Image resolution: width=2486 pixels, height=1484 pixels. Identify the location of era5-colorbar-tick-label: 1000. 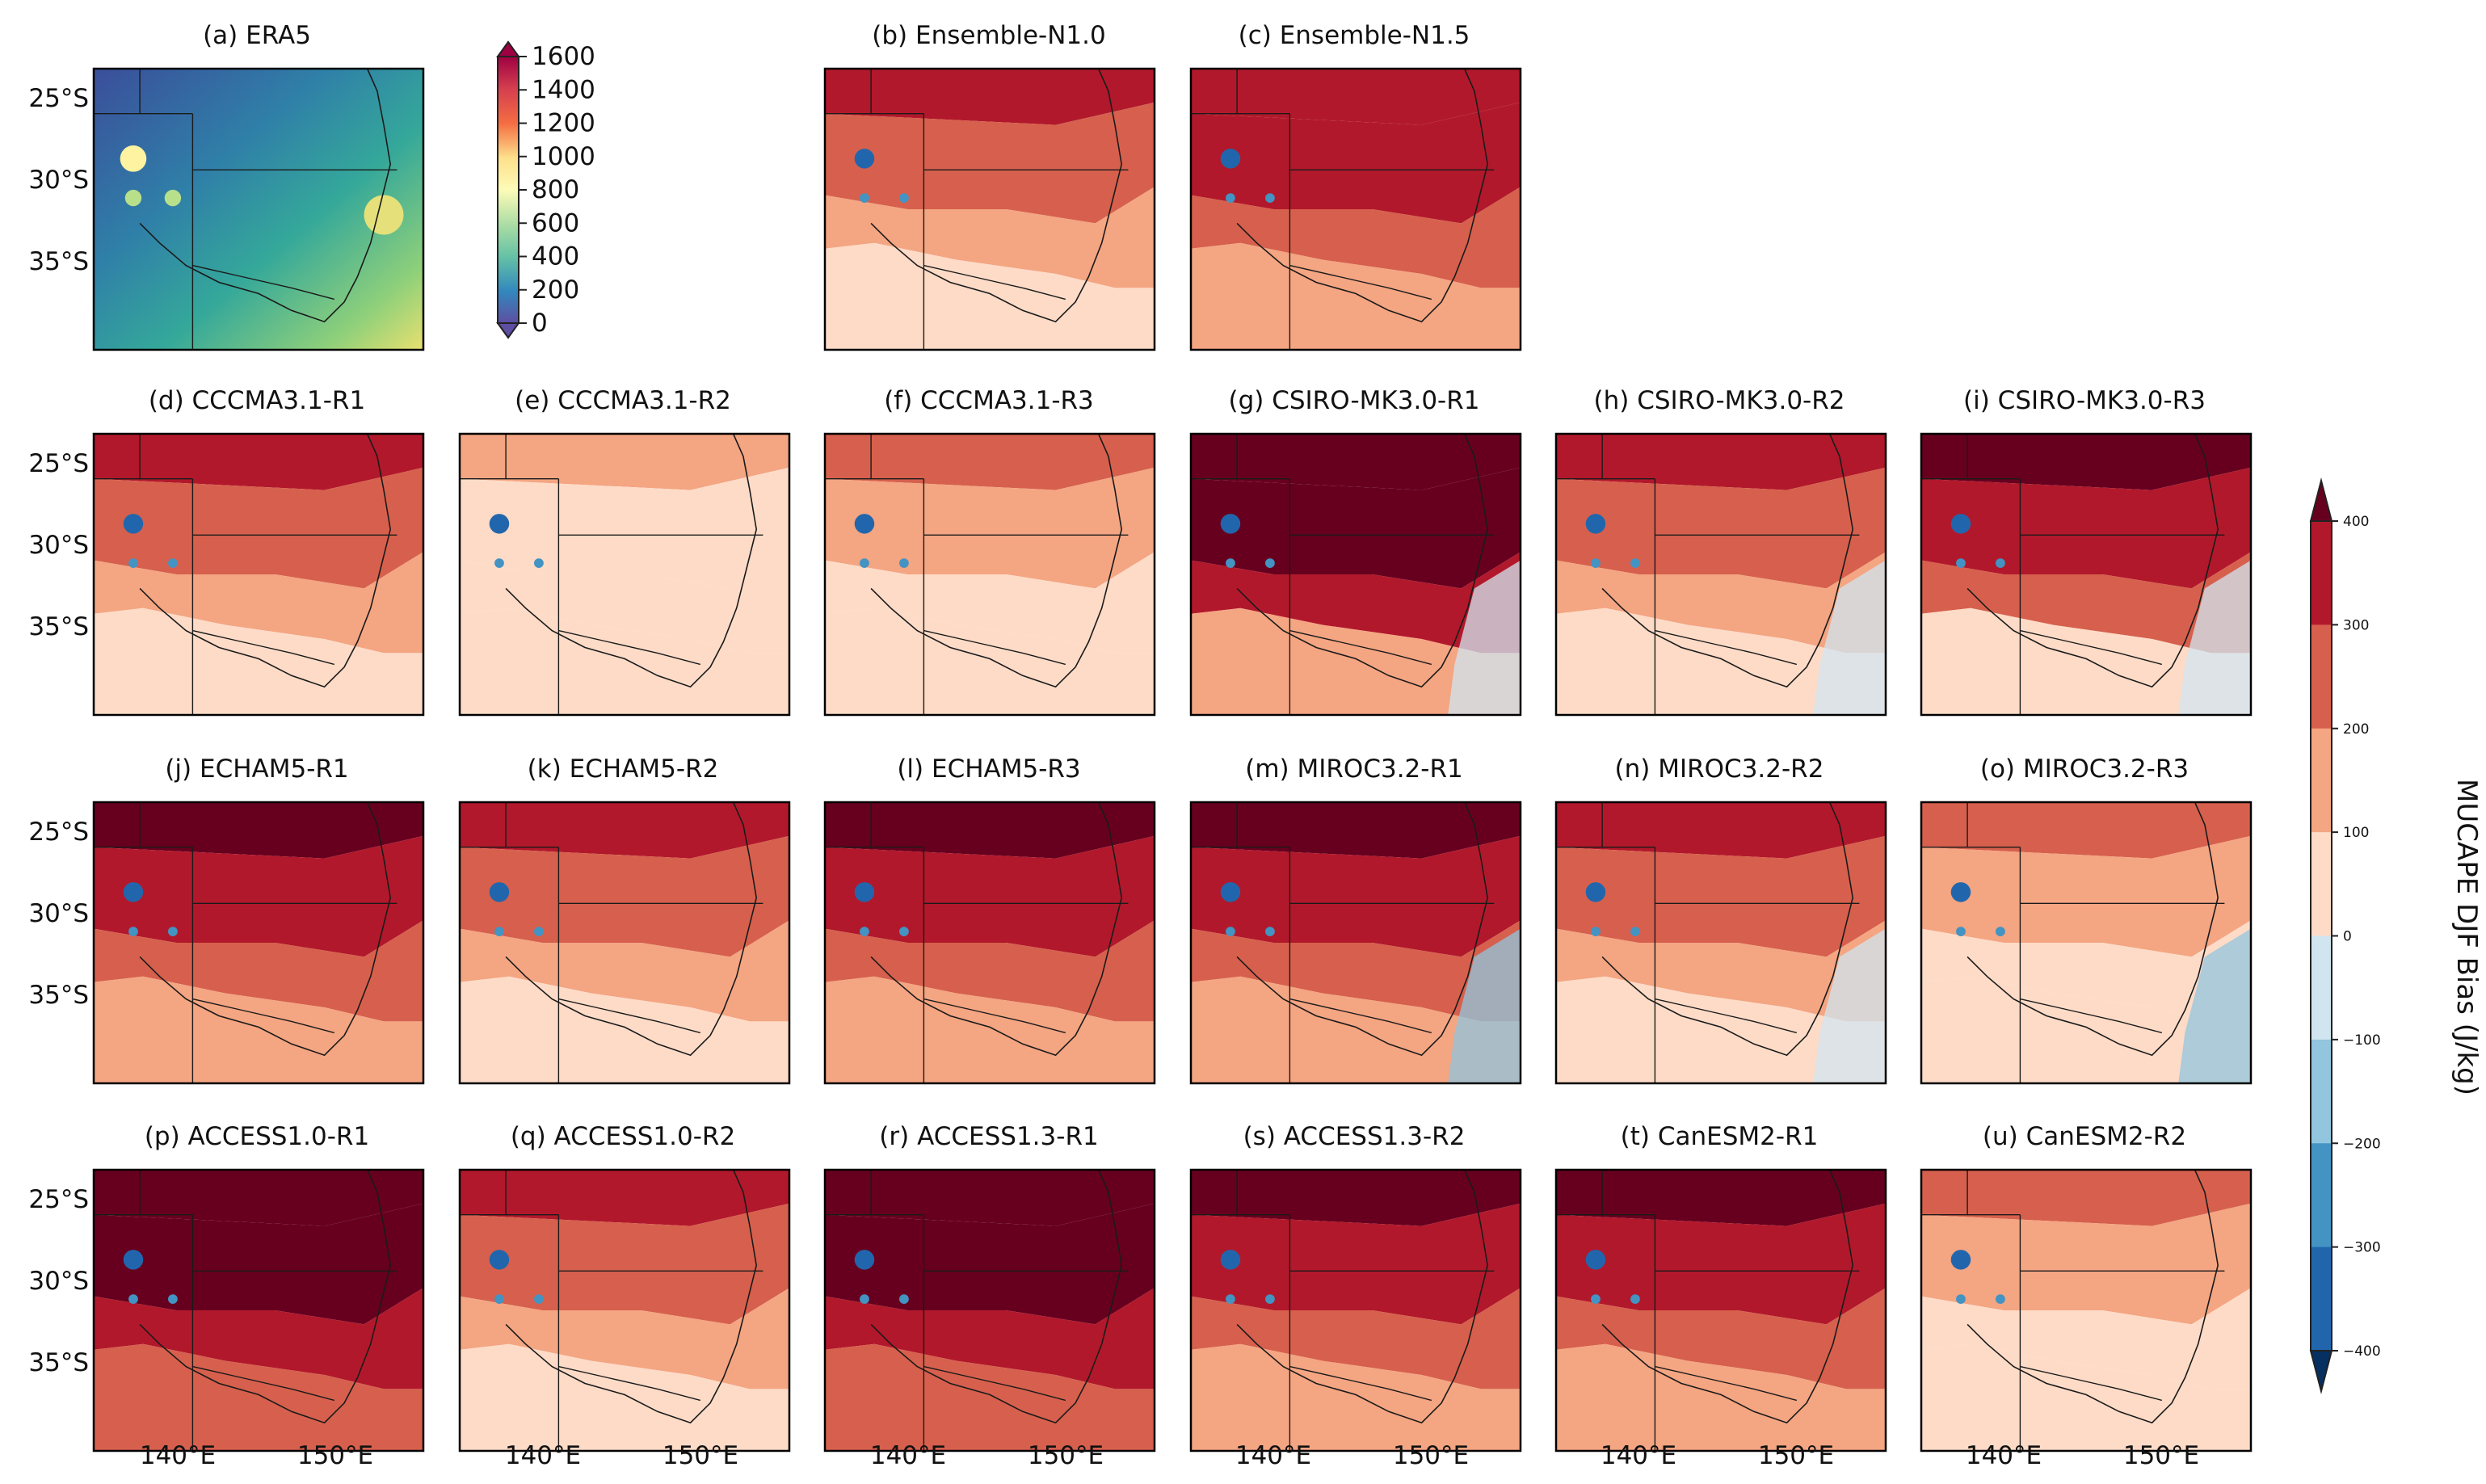
(563, 156).